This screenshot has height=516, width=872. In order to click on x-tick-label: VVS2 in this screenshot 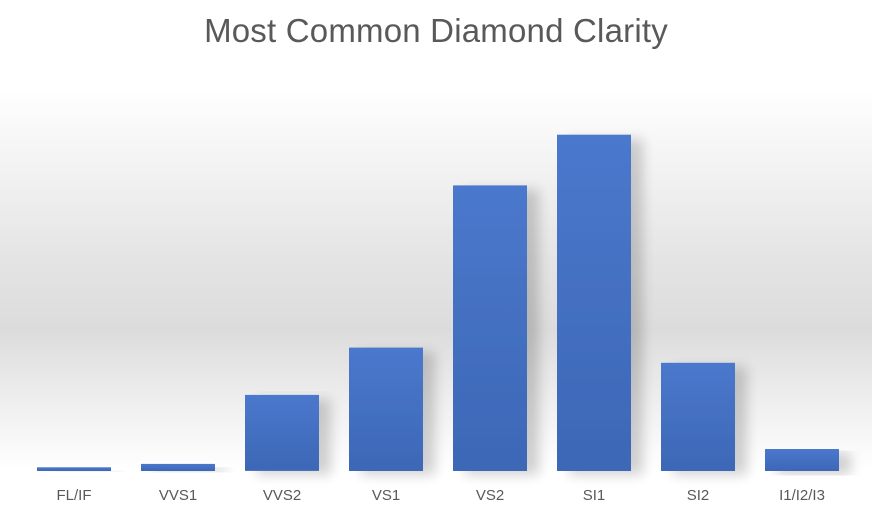, I will do `click(282, 495)`.